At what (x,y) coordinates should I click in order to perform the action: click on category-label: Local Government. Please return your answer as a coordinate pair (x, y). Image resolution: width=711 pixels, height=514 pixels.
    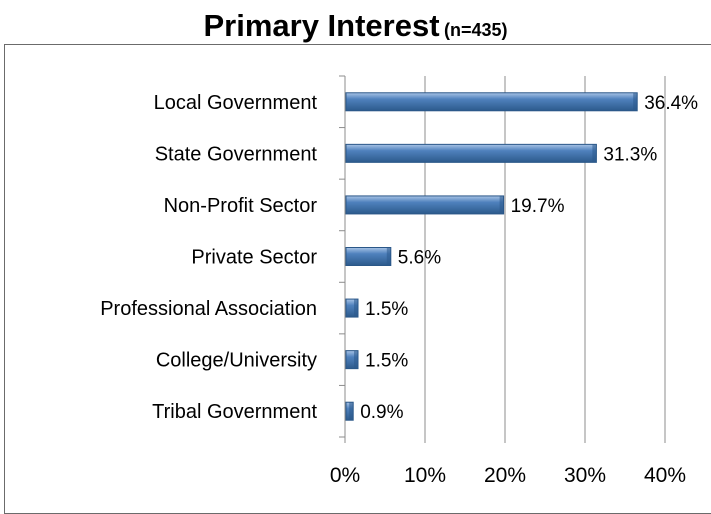
    Looking at the image, I should click on (236, 103).